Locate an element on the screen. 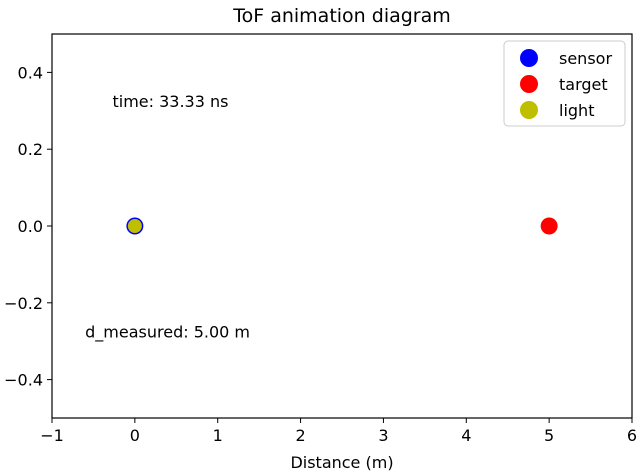 The height and width of the screenshot is (476, 642). x-axis-ticks: −1 0 1 2 3 4 5 6 is located at coordinates (338, 431).